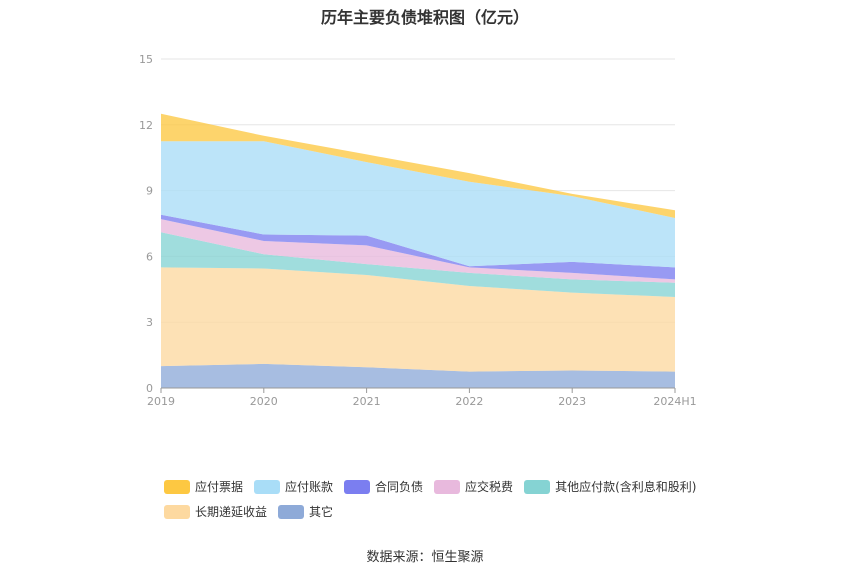 This screenshot has width=850, height=575. Describe the element at coordinates (149, 256) in the screenshot. I see `y-tick-label: 6` at that location.